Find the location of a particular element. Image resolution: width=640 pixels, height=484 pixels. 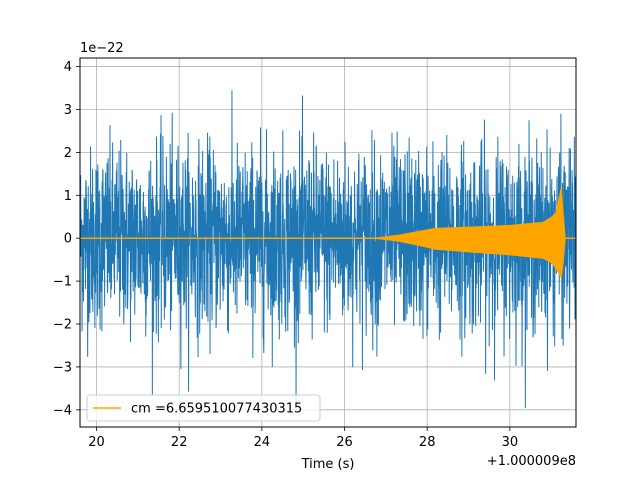

y-tick-label: −1 is located at coordinates (62, 282).